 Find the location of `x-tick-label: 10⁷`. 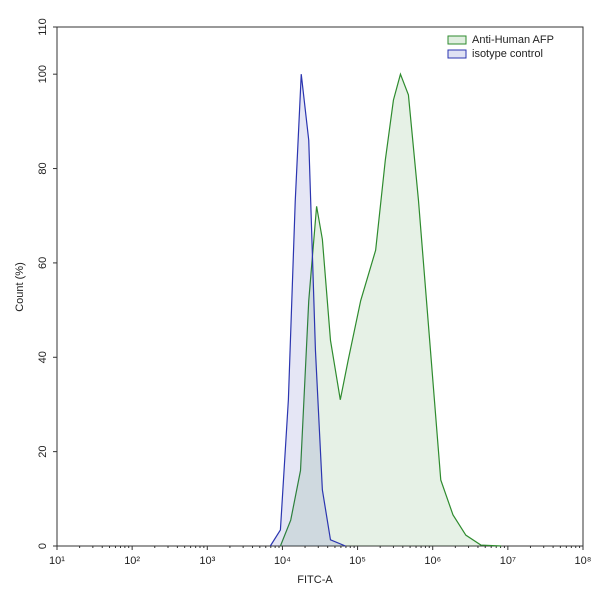

x-tick-label: 10⁷ is located at coordinates (508, 561).